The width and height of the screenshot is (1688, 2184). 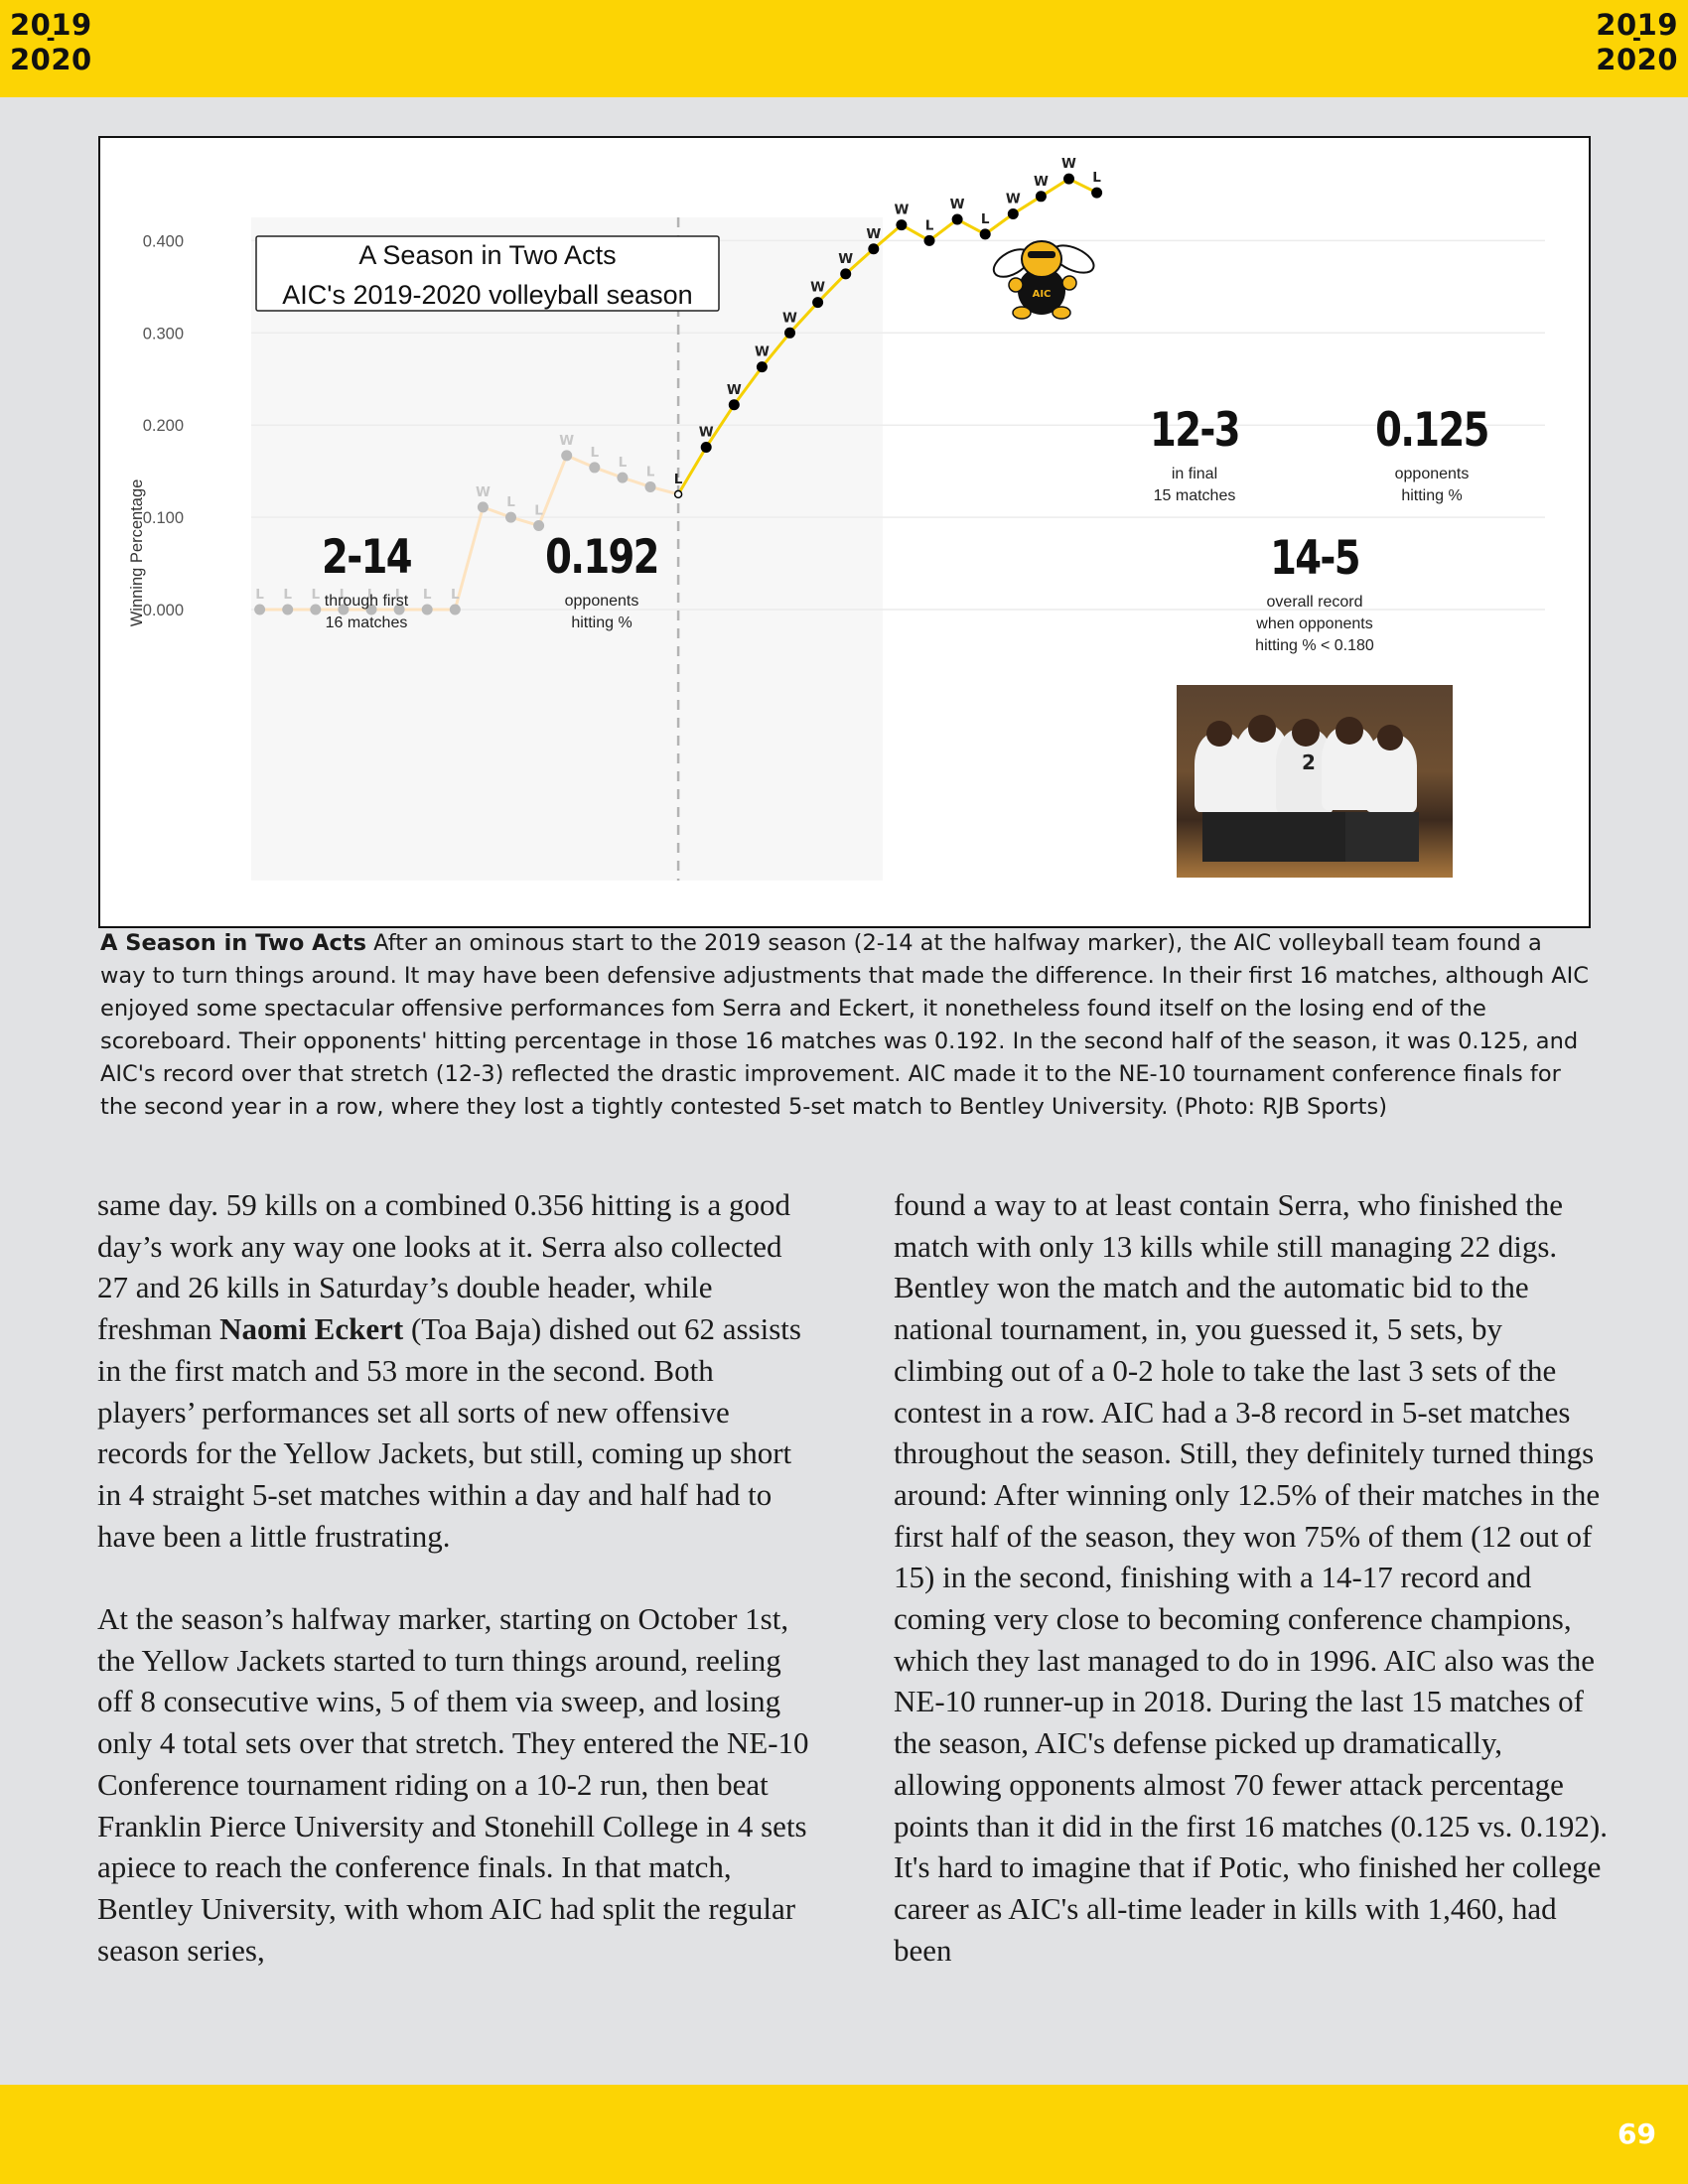 I want to click on stat-caption: through first, so click(x=367, y=601).